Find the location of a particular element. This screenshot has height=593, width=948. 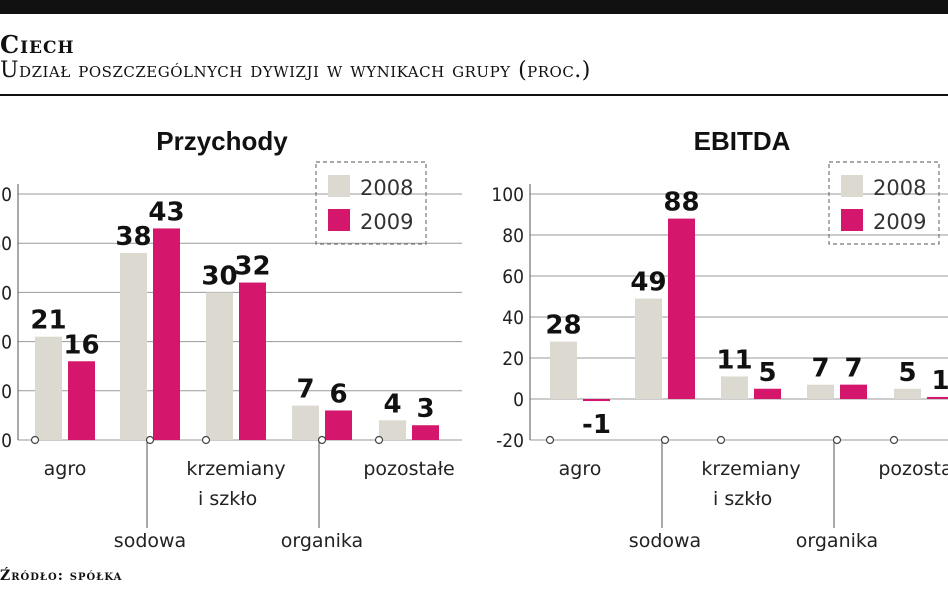

data-label: 16 is located at coordinates (81, 345).